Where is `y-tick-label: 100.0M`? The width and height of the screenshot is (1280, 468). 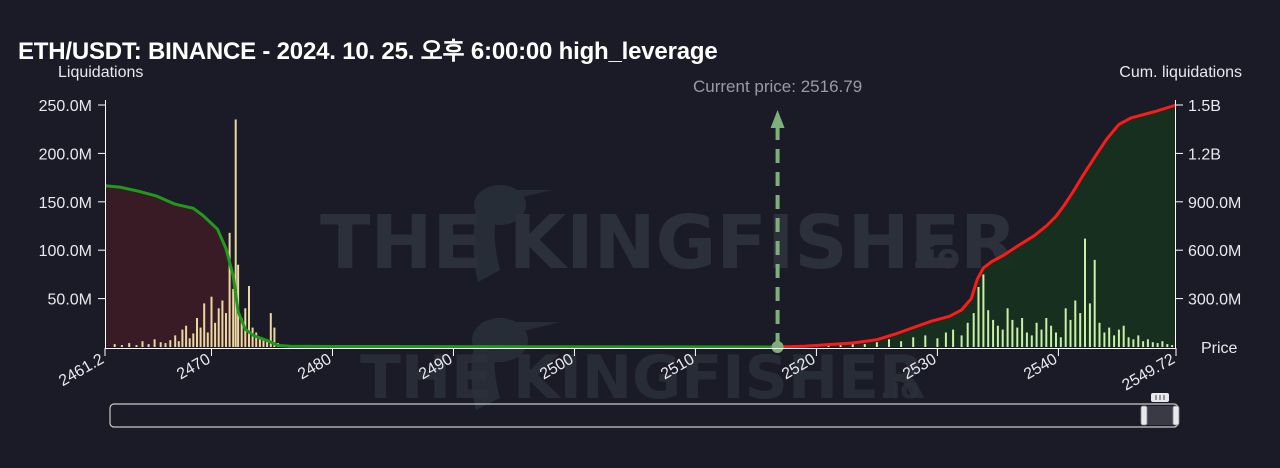
y-tick-label: 100.0M is located at coordinates (65, 251).